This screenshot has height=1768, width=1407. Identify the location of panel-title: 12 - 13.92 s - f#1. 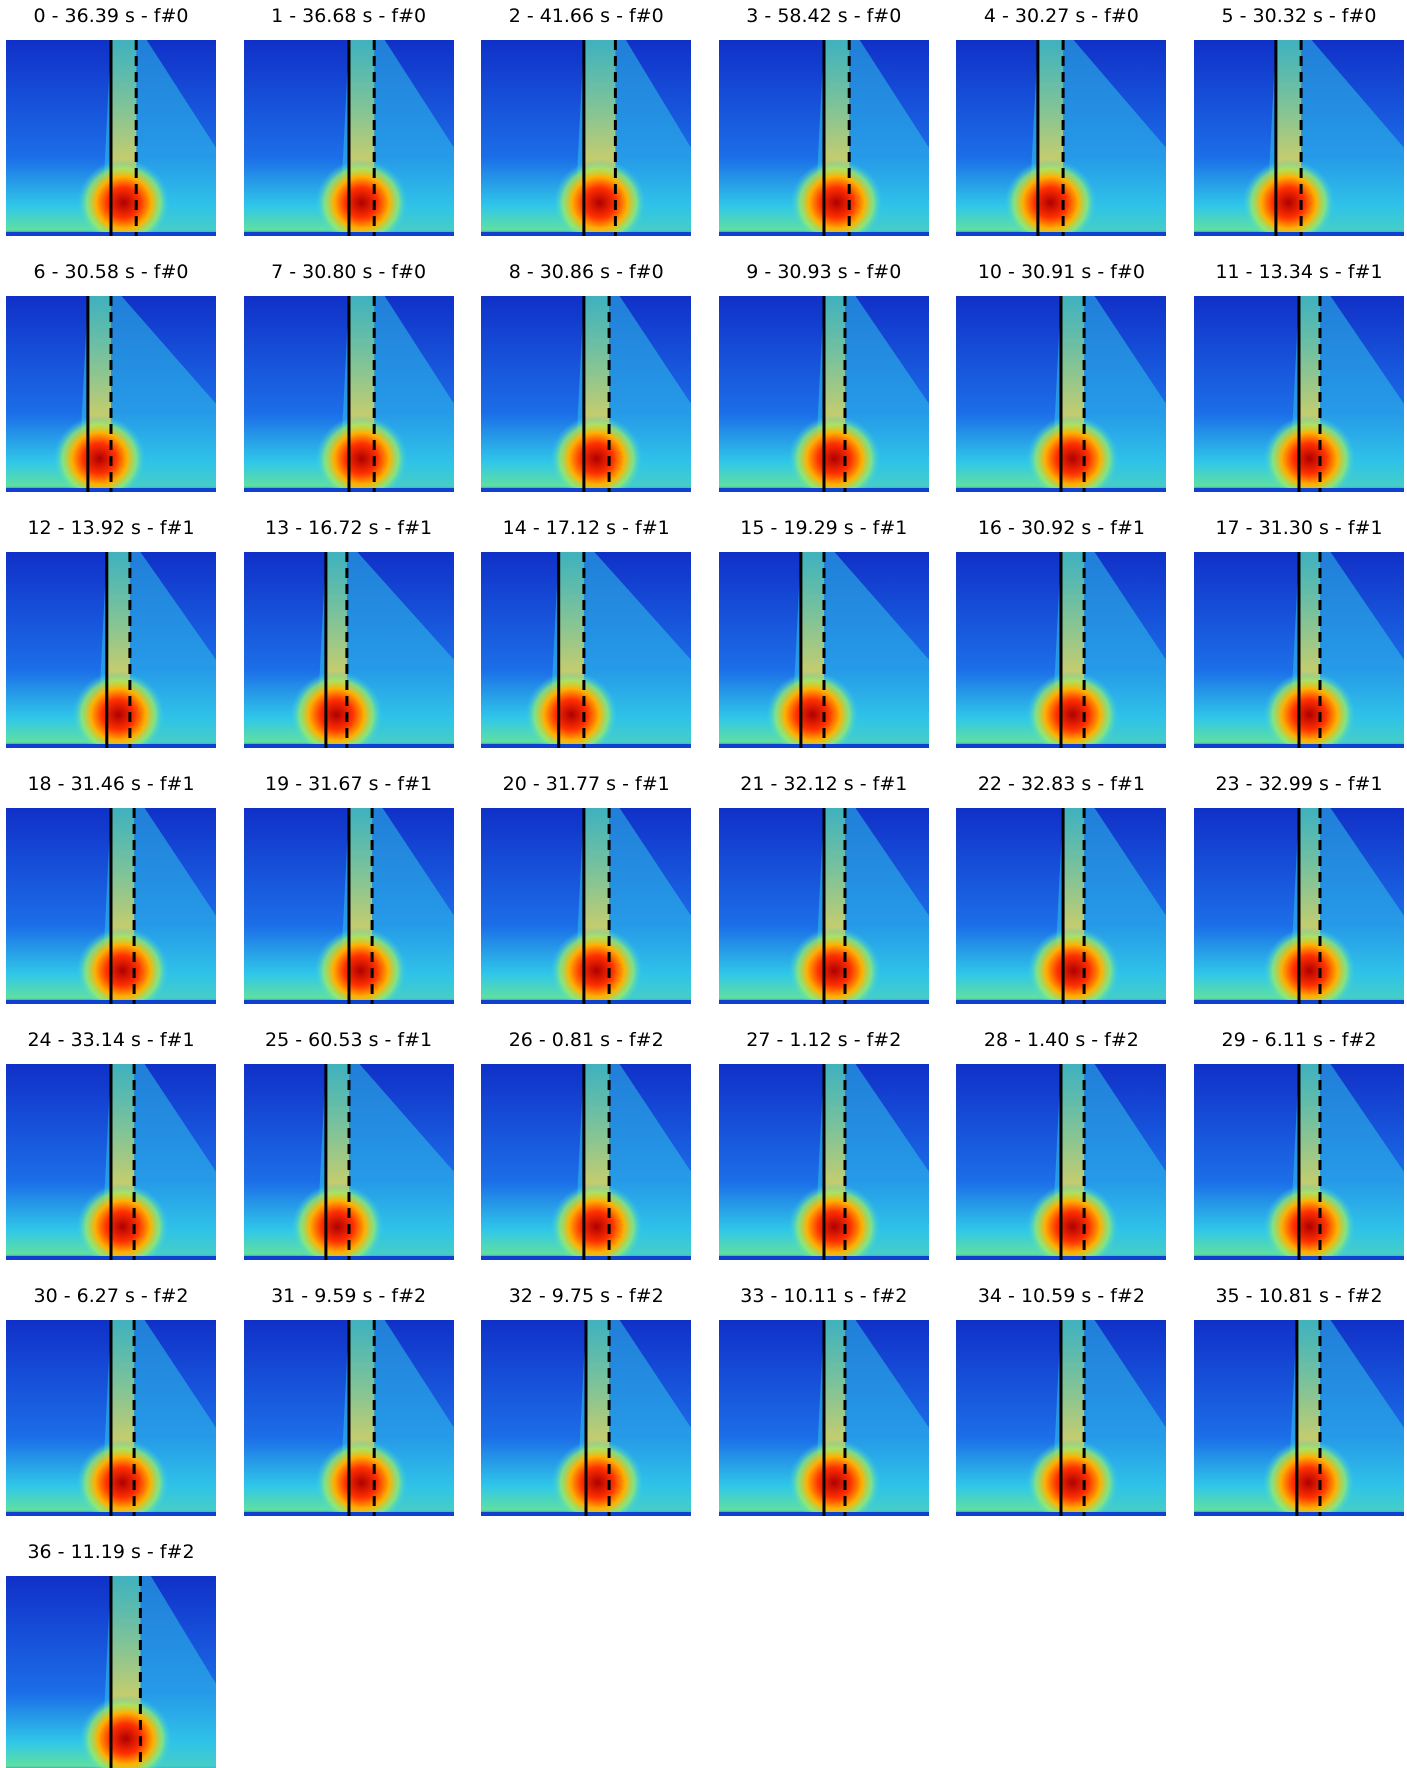
(111, 528).